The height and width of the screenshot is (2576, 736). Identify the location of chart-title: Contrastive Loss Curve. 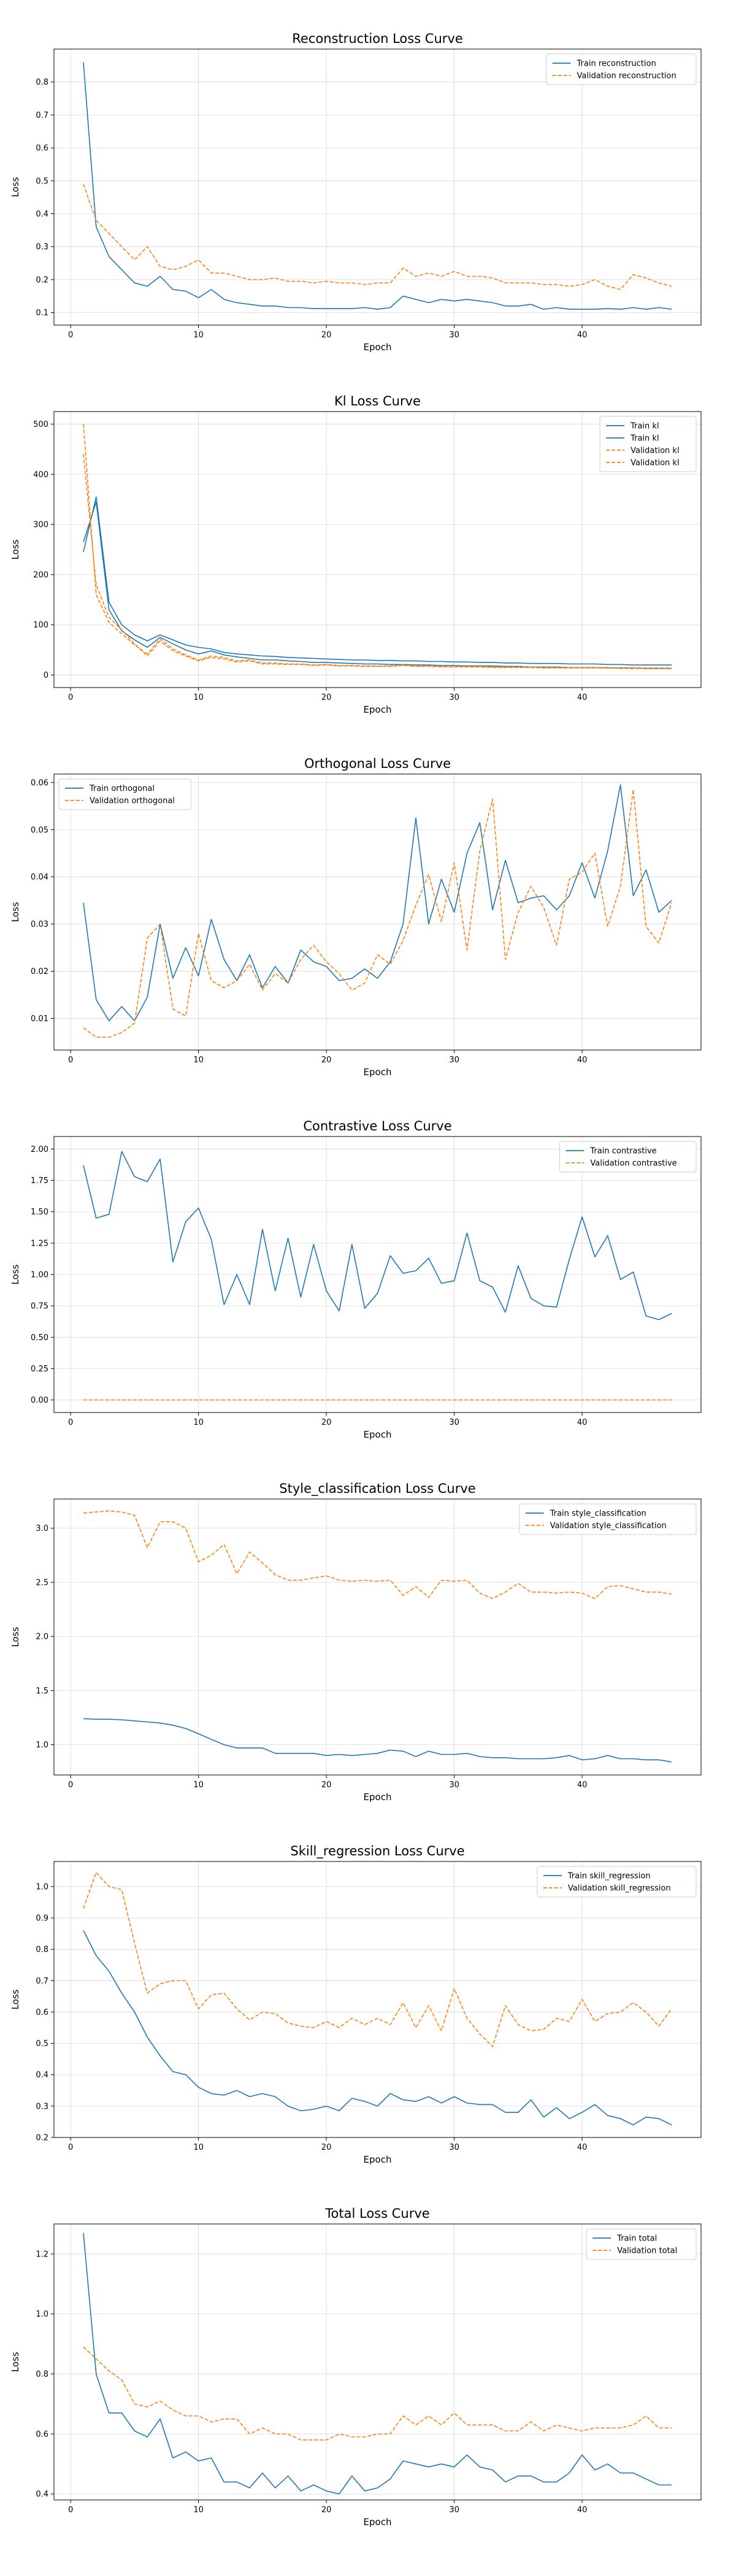
(377, 1126).